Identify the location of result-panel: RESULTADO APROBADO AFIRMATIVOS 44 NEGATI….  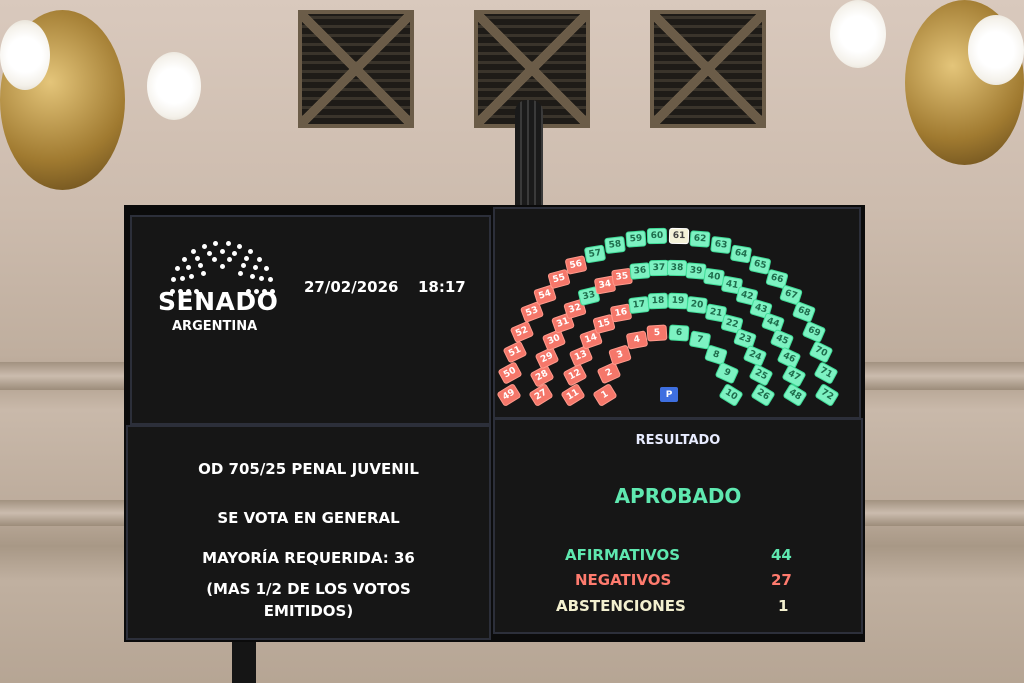
(678, 526).